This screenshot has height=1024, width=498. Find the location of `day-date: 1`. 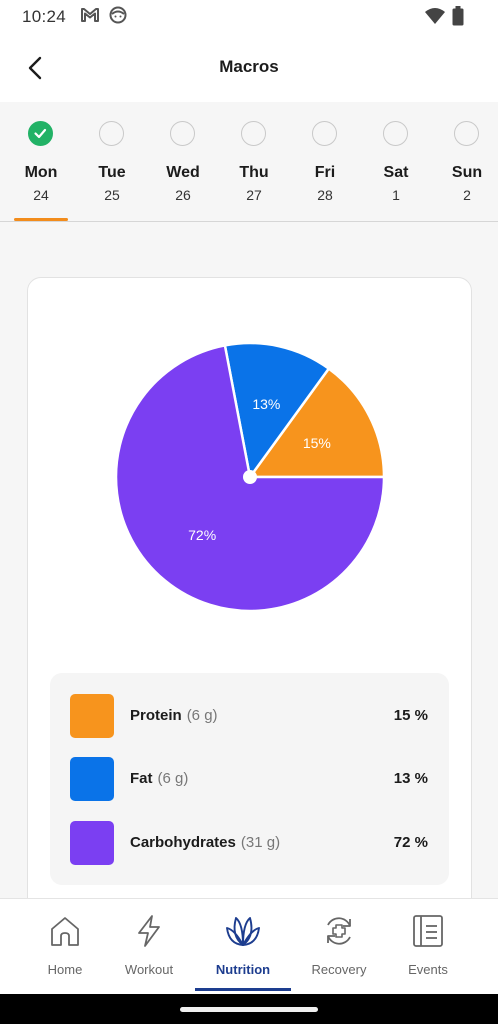

day-date: 1 is located at coordinates (396, 195).